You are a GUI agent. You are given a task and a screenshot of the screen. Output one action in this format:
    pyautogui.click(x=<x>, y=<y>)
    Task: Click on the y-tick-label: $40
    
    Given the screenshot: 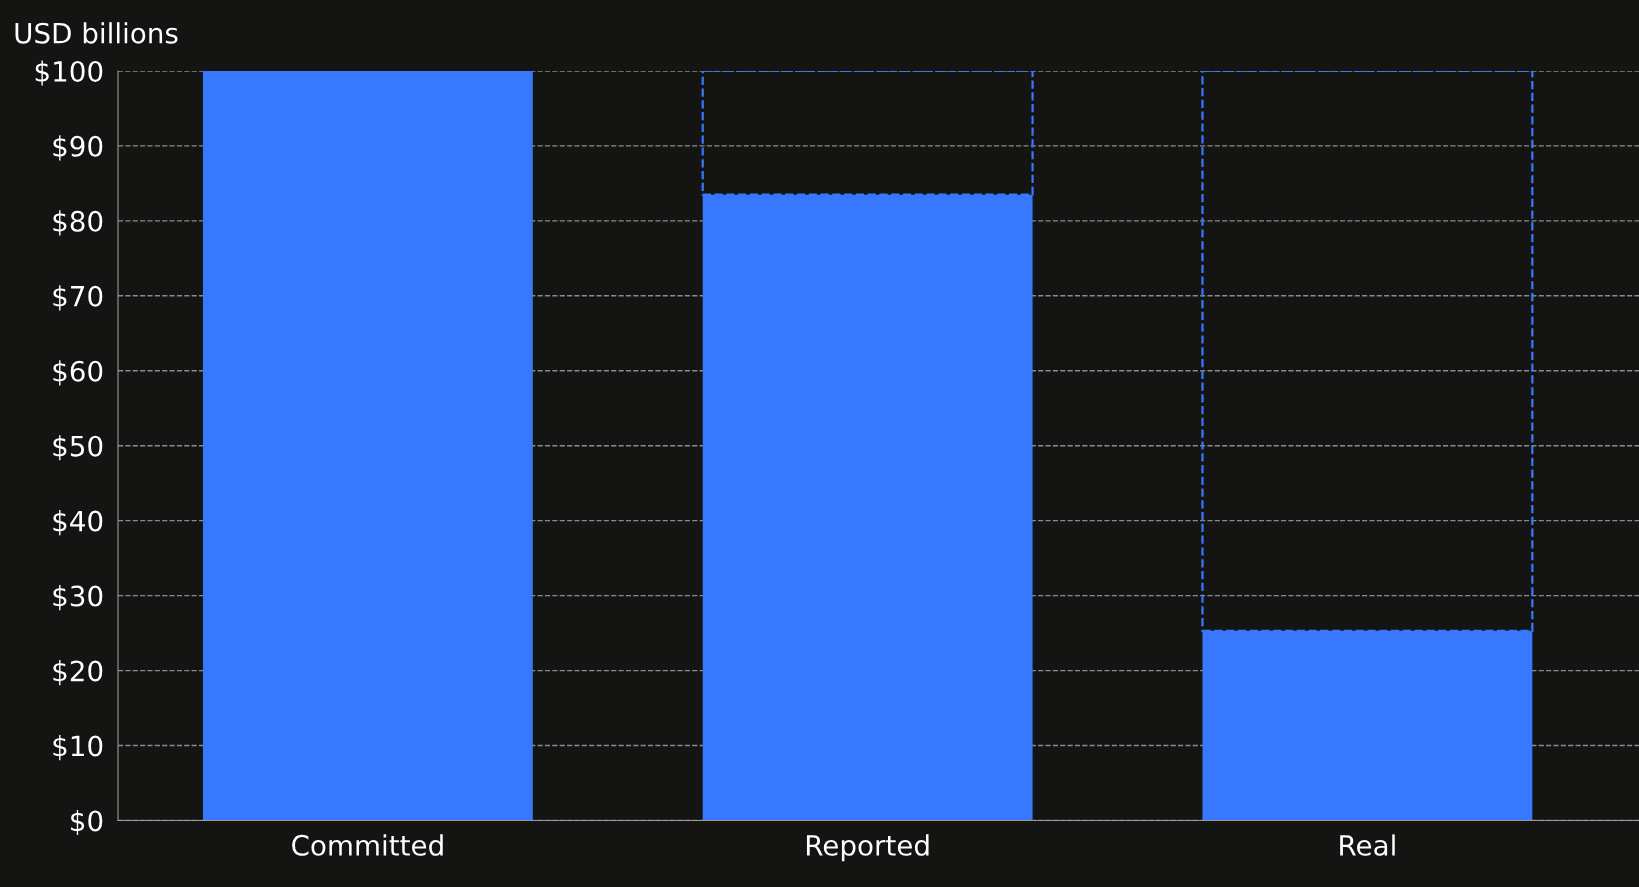 What is the action you would take?
    pyautogui.click(x=78, y=523)
    